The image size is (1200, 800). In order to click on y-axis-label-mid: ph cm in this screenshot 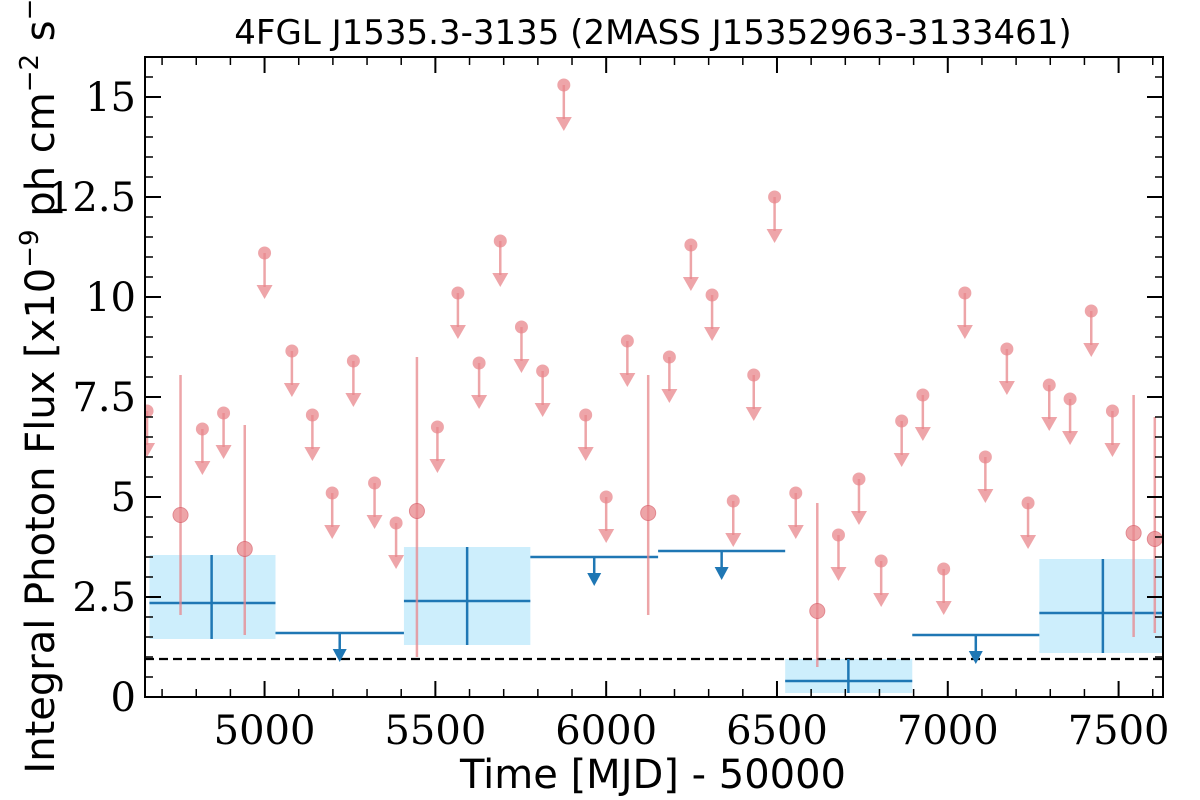, I will do `click(41, 160)`.